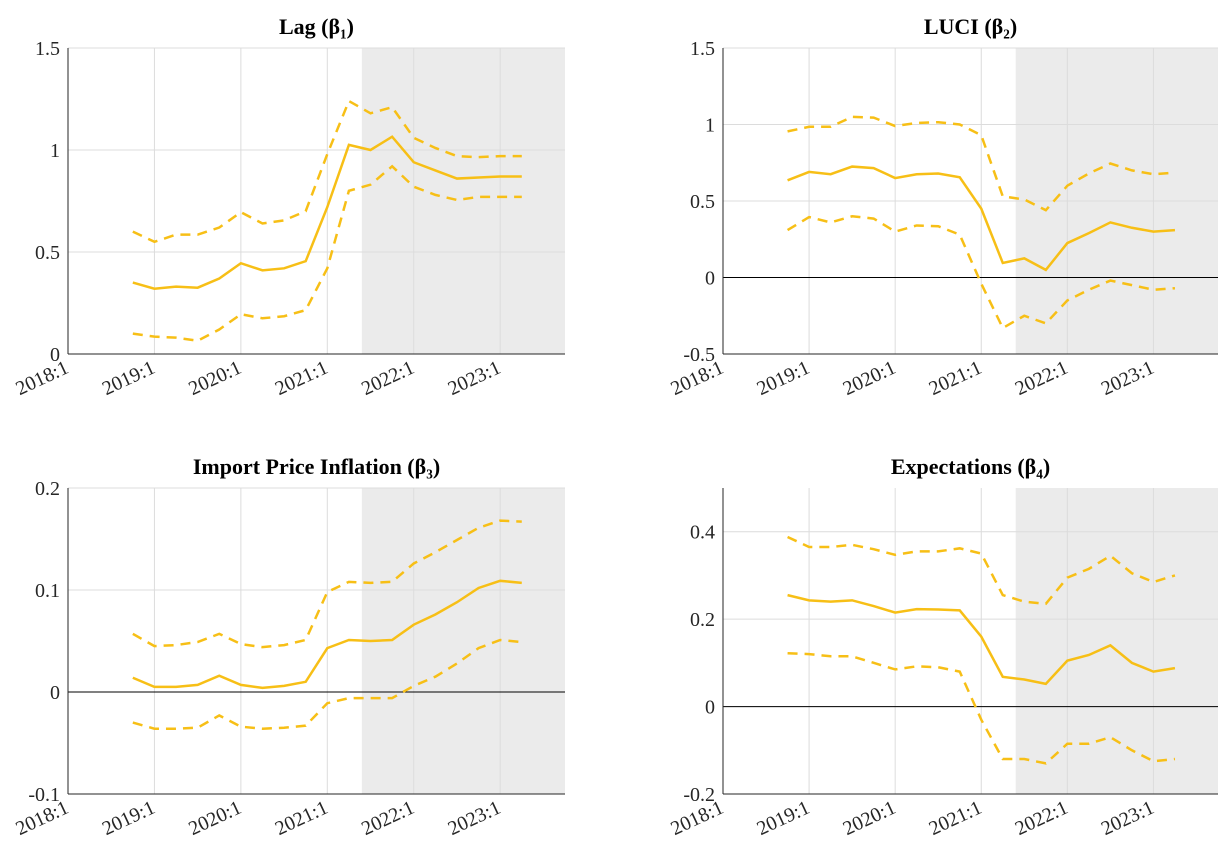 The image size is (1220, 863). What do you see at coordinates (699, 355) in the screenshot?
I see `y-tick-label: -0.5` at bounding box center [699, 355].